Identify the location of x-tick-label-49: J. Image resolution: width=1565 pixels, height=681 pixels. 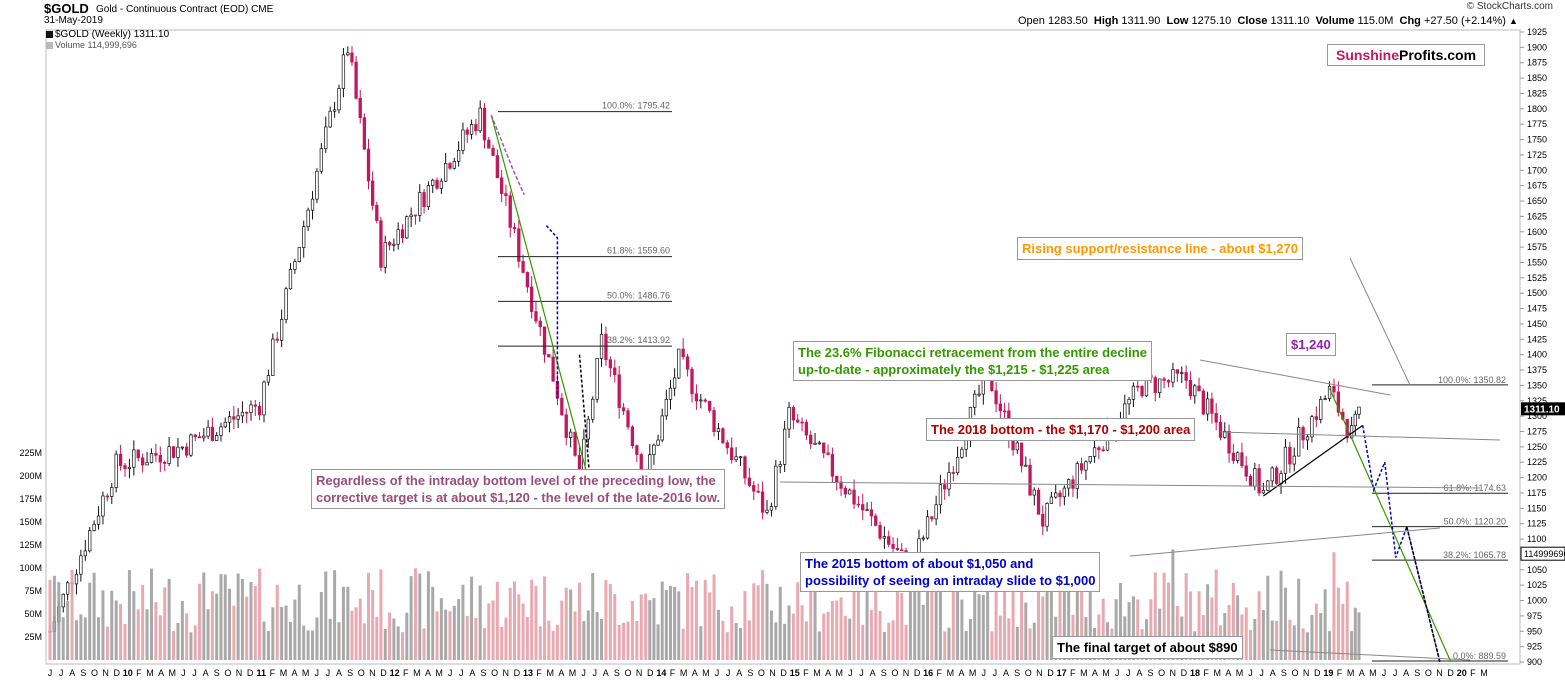
(594, 673).